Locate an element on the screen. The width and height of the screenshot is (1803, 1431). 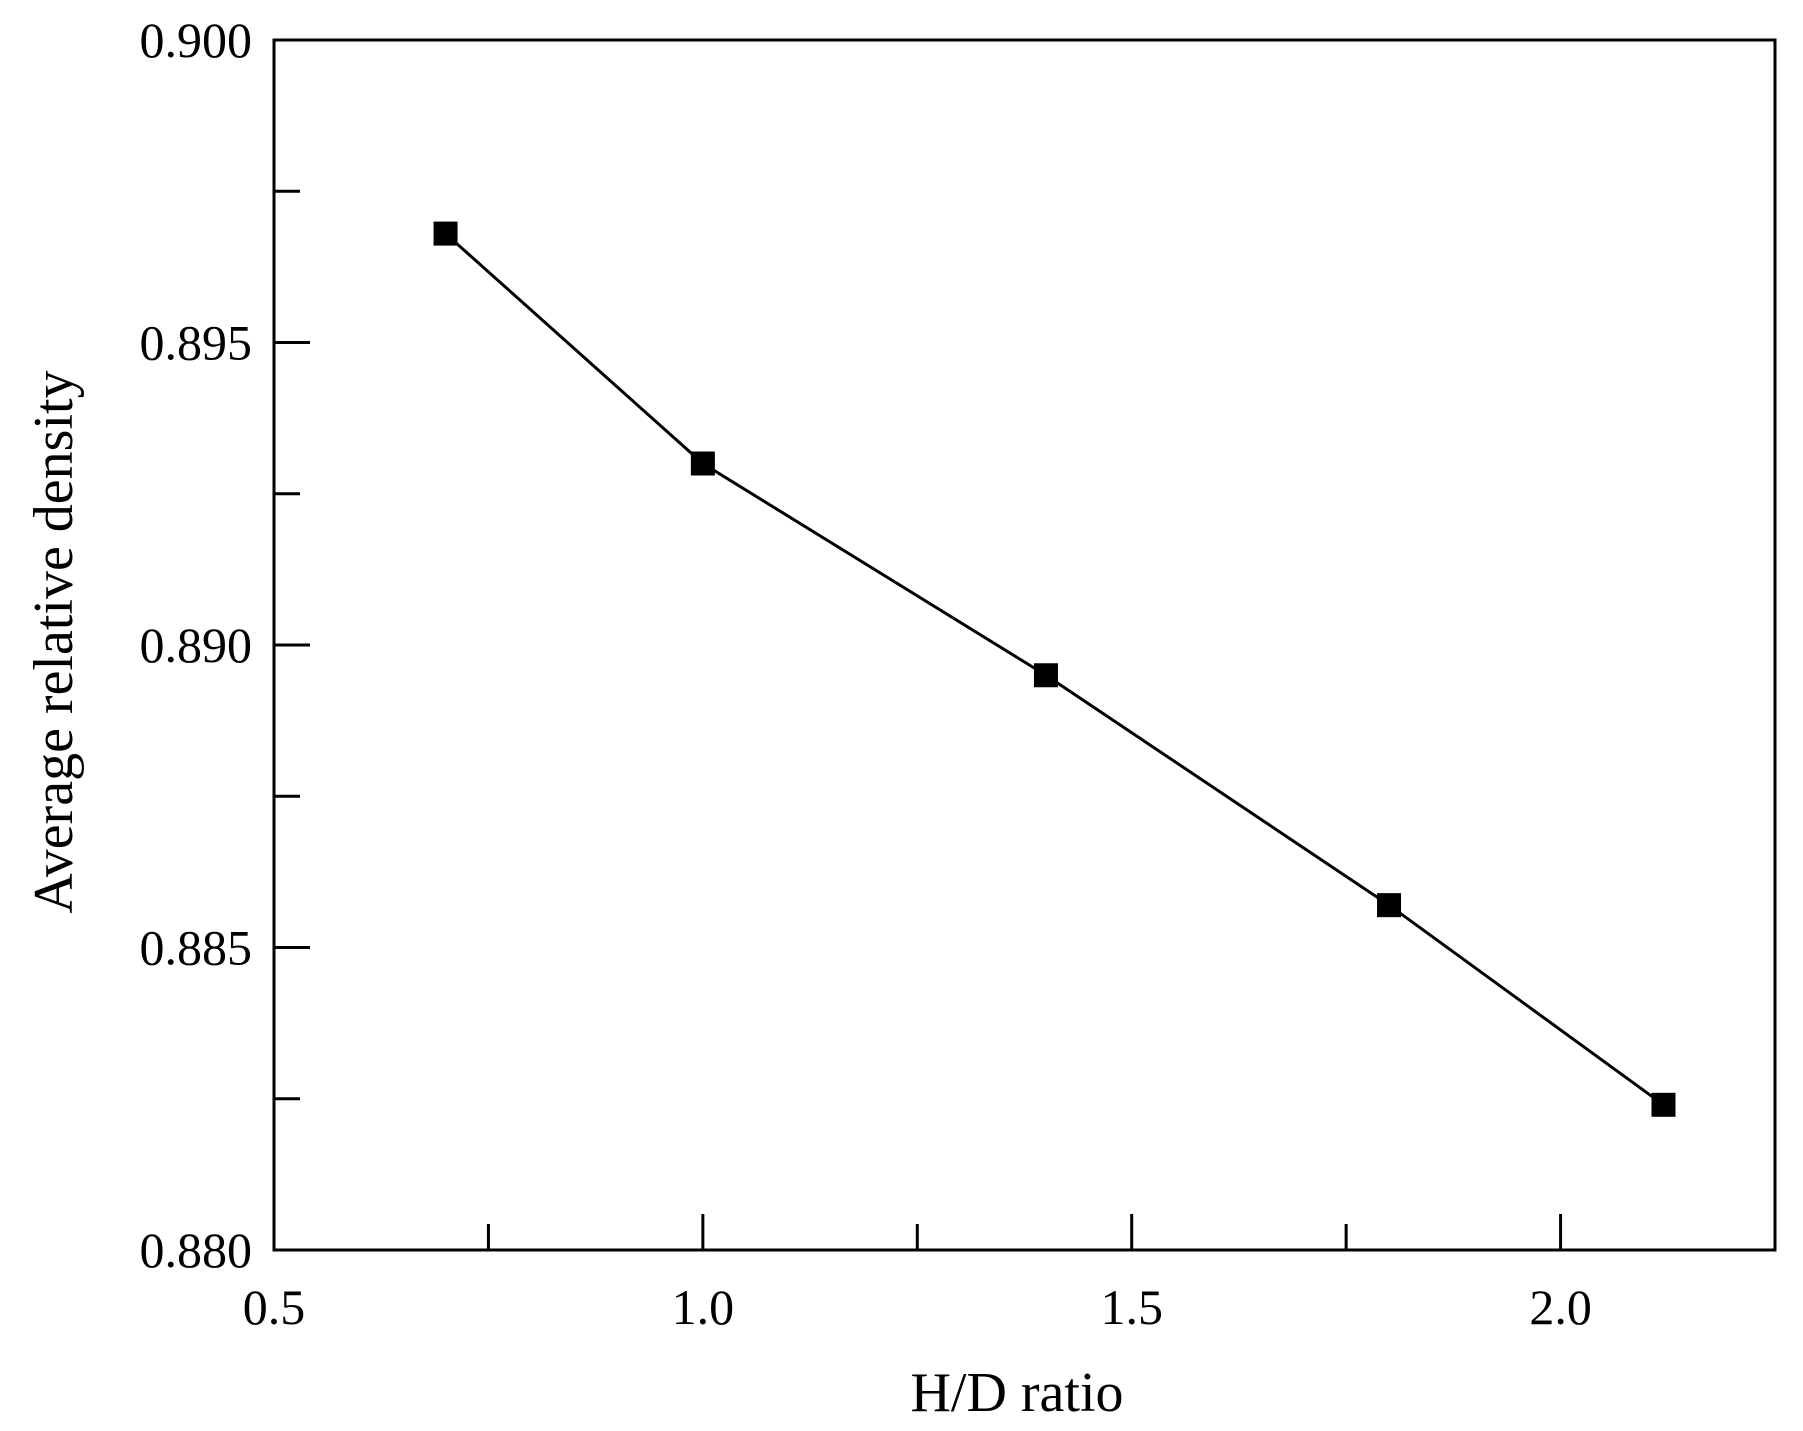
y-tick-label: 0.895 is located at coordinates (196, 343).